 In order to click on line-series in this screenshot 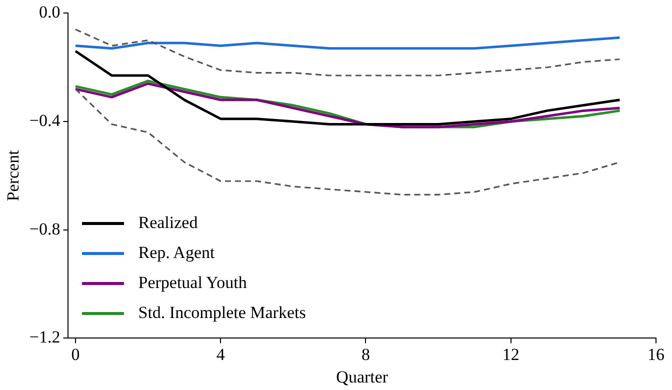, I will do `click(347, 52)`.